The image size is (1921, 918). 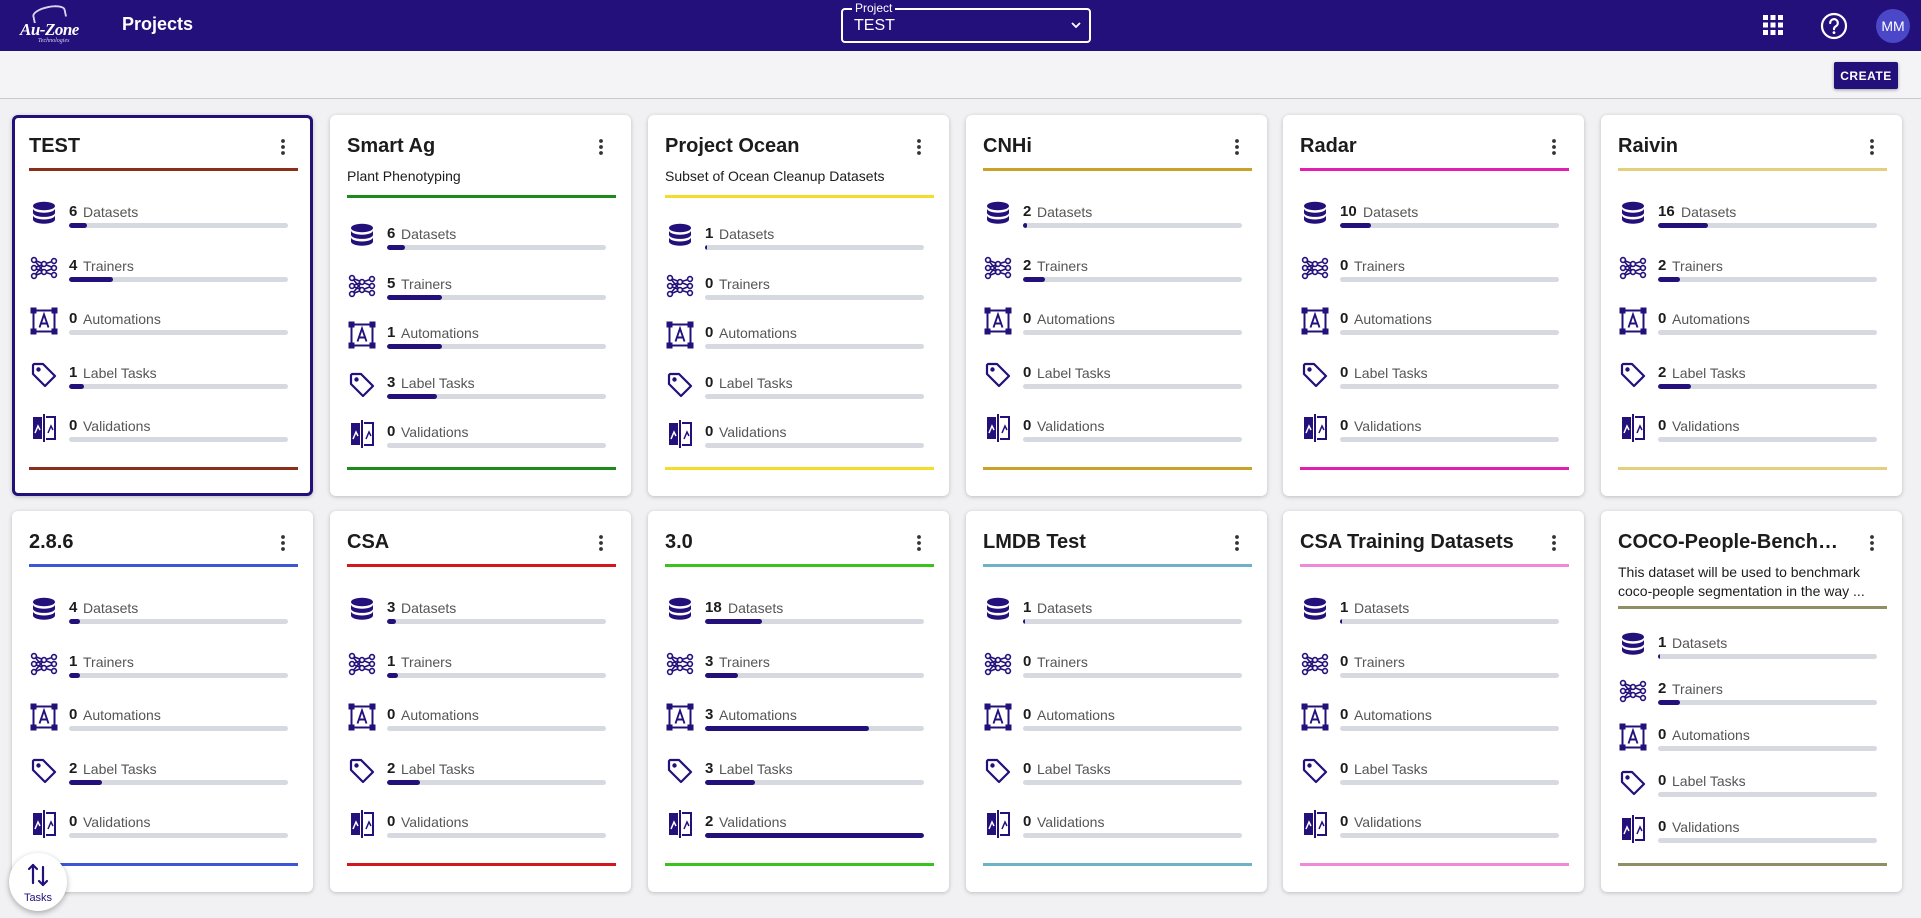 I want to click on stat-datasets: 2 Datasets, so click(x=1117, y=214).